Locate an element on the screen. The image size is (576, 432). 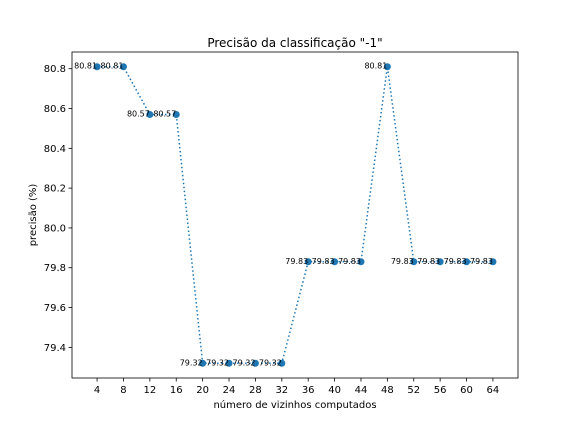
chart-title: Precisão da classificação "-1" is located at coordinates (294, 43).